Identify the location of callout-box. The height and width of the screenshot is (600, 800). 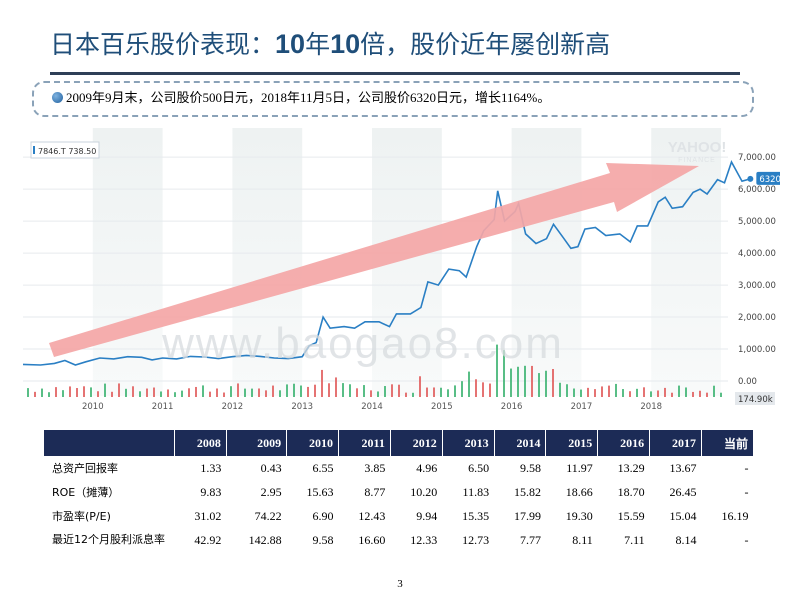
(393, 99).